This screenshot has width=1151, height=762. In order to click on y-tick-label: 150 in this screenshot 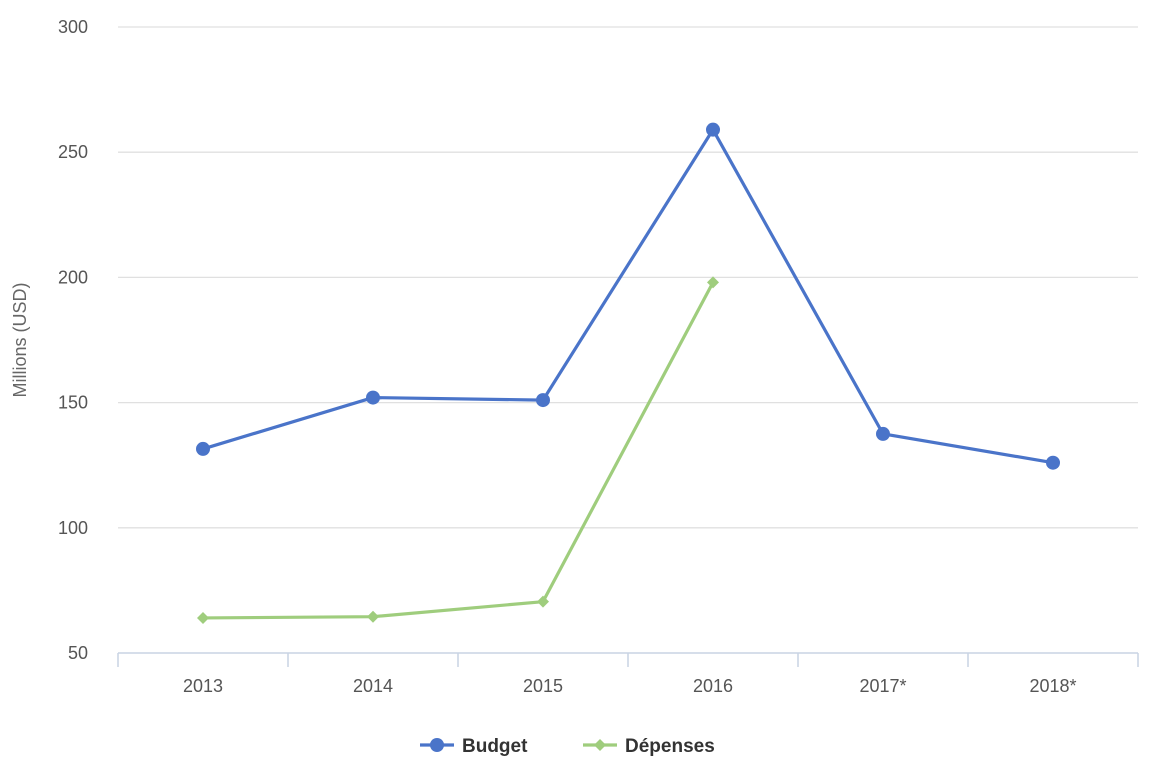, I will do `click(73, 403)`.